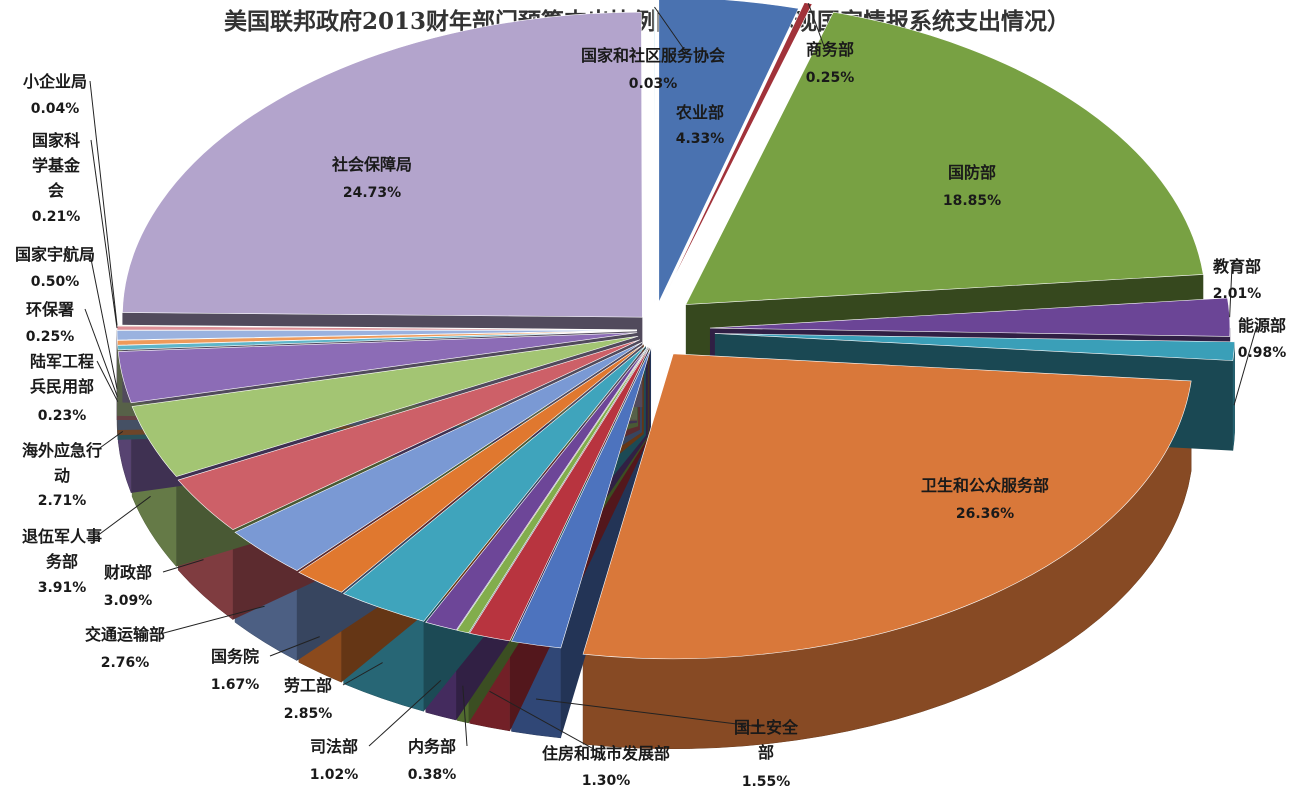 The height and width of the screenshot is (793, 1294). What do you see at coordinates (432, 746) in the screenshot?
I see `slice-name-label-8: 内务部` at bounding box center [432, 746].